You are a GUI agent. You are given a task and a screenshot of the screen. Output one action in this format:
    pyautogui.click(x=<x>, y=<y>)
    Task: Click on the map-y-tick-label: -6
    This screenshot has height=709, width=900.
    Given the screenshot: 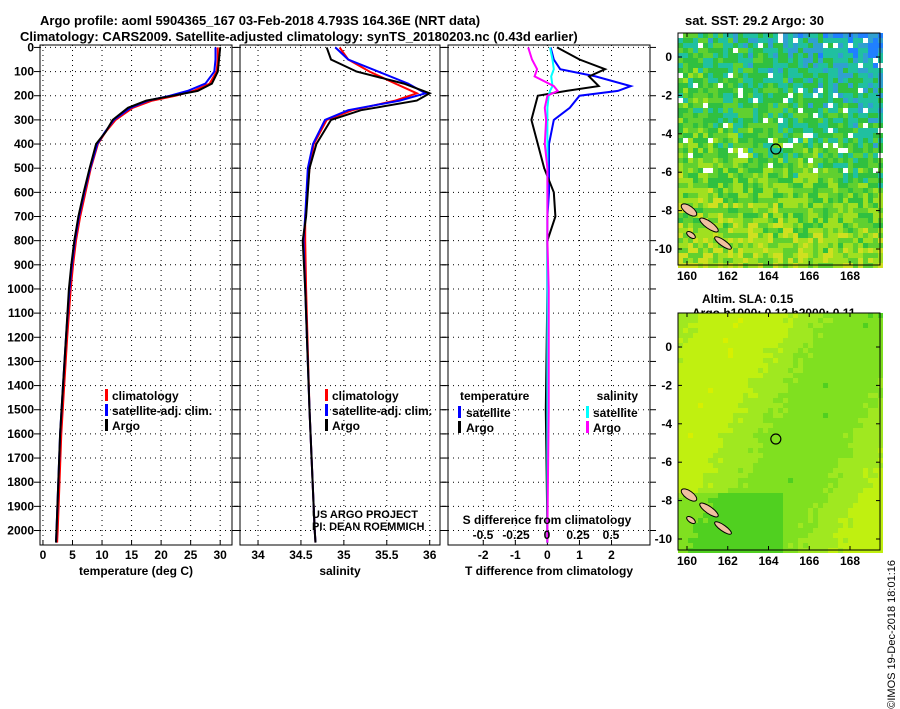 What is the action you would take?
    pyautogui.click(x=666, y=172)
    